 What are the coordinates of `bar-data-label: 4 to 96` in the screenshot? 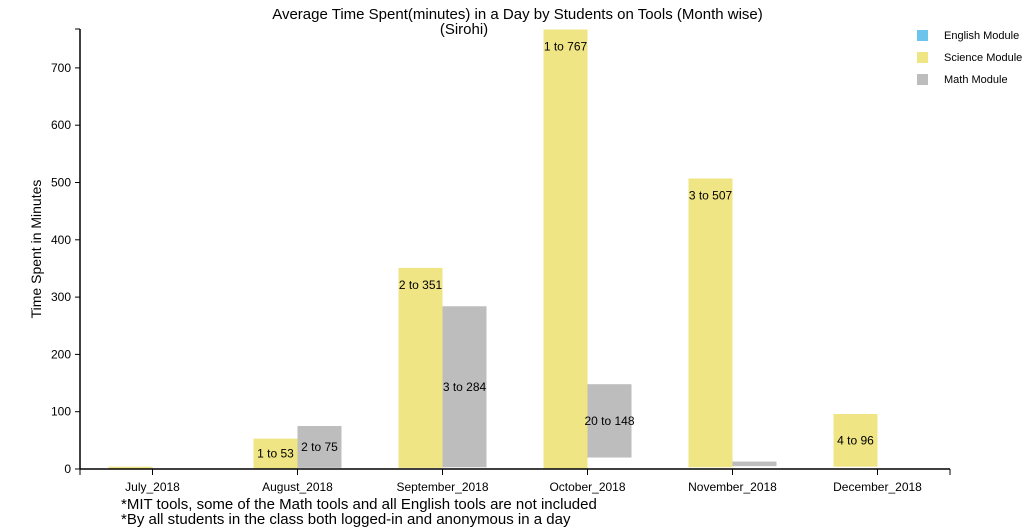 It's located at (855, 440).